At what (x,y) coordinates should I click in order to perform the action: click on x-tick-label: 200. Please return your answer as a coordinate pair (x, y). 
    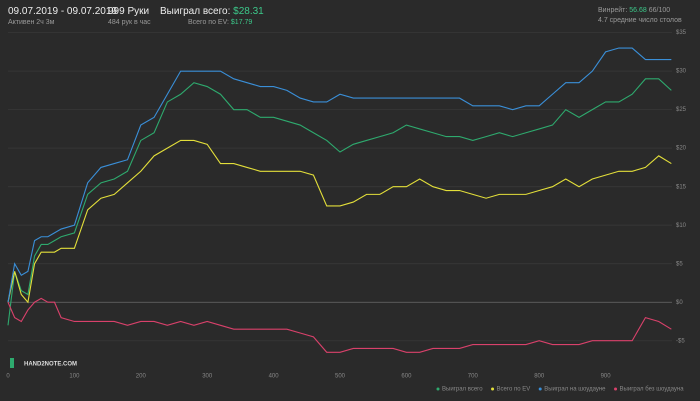
    Looking at the image, I should click on (141, 377).